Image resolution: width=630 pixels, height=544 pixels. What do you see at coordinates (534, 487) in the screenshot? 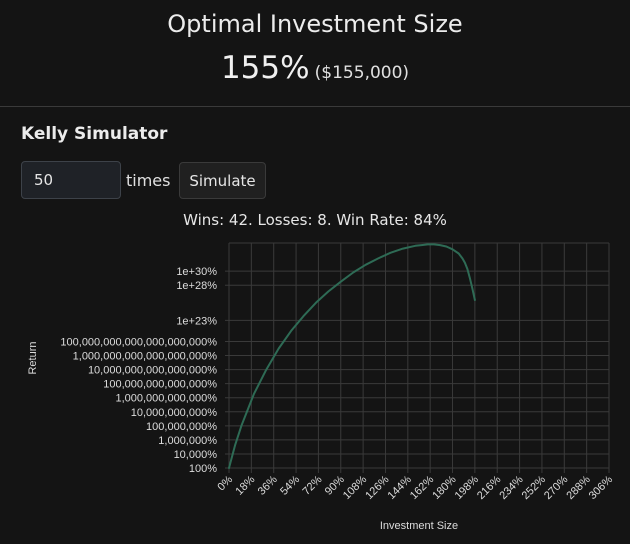
I see `x-tick-label: 252%` at bounding box center [534, 487].